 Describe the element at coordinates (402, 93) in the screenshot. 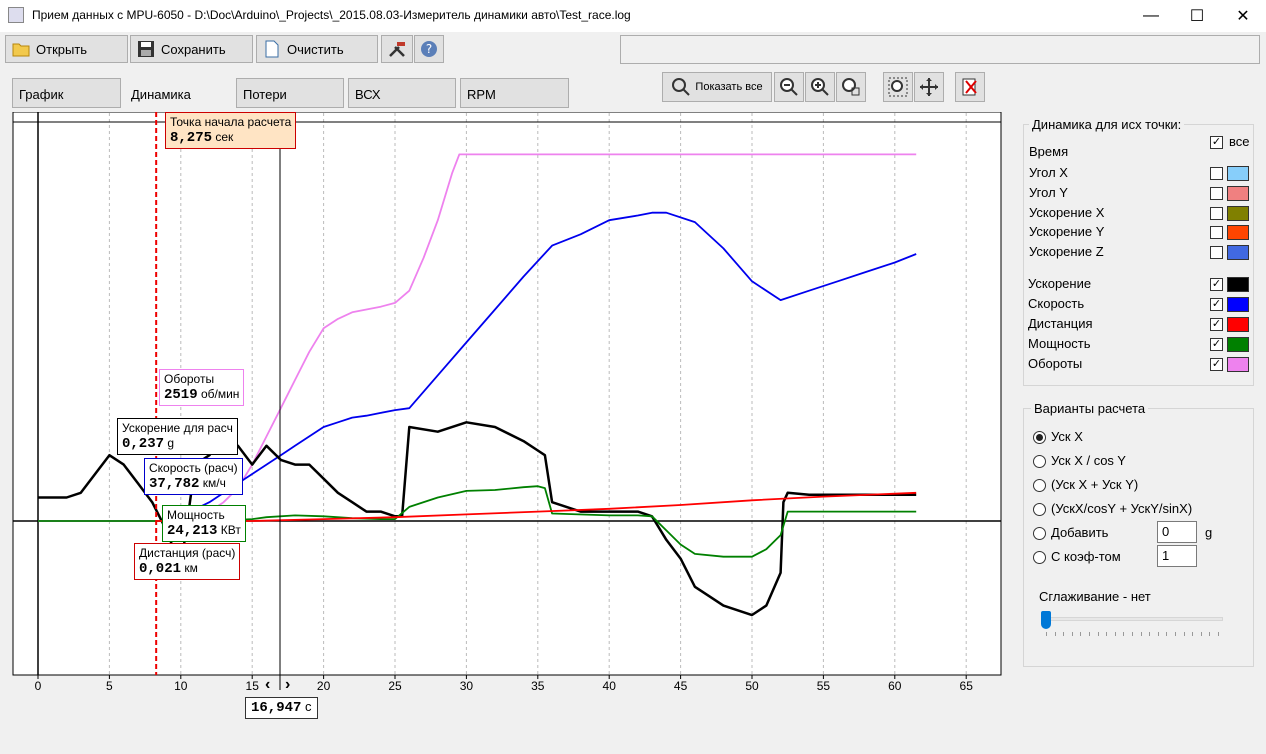

I see `tab-vsh: ВСХ` at that location.